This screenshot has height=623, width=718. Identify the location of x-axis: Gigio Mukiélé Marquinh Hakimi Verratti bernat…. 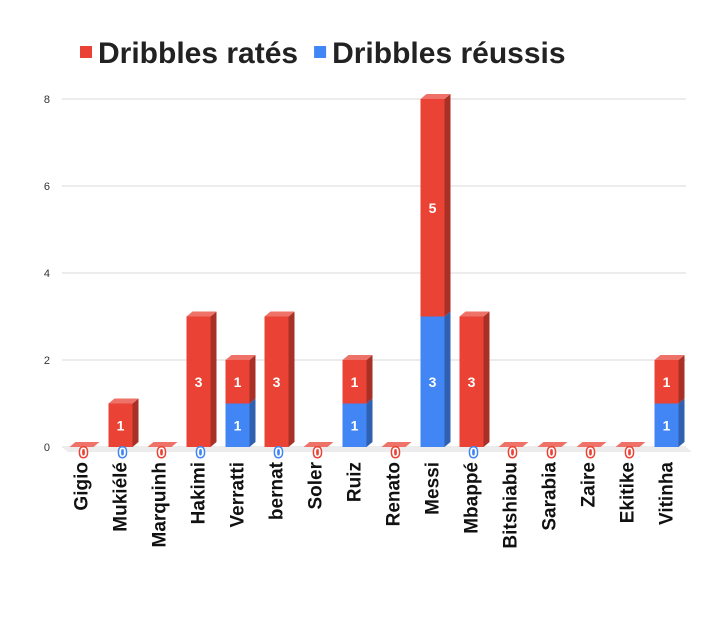
(375, 504).